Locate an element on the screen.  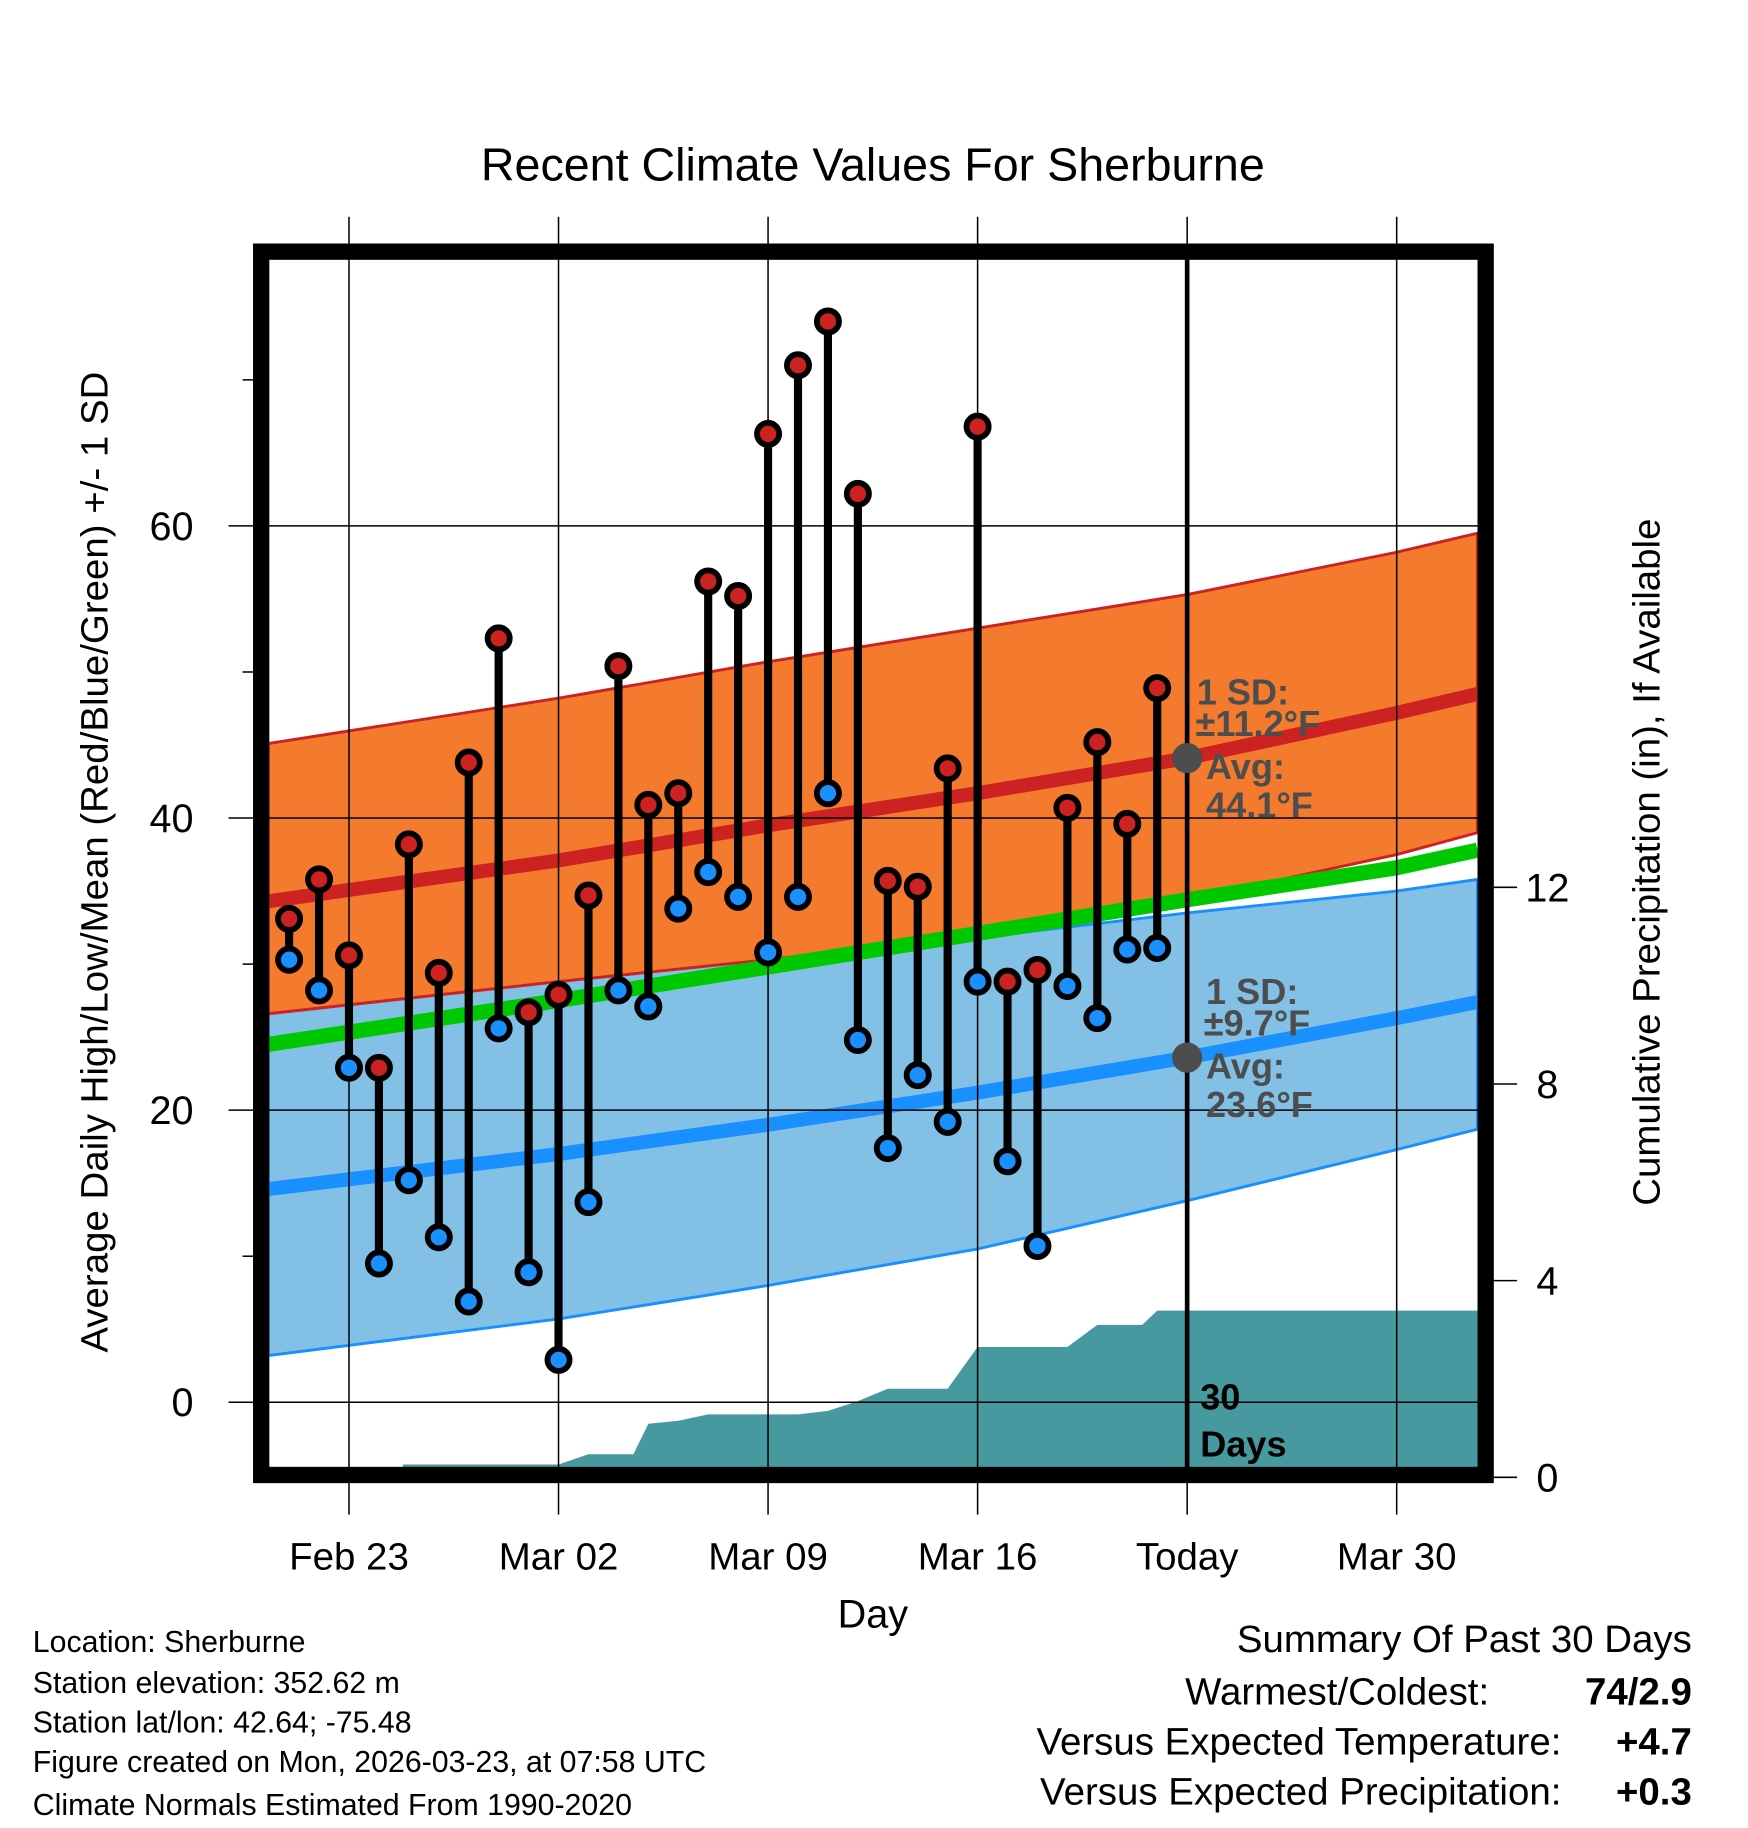
x-tick-label: Mar 16 is located at coordinates (978, 1556).